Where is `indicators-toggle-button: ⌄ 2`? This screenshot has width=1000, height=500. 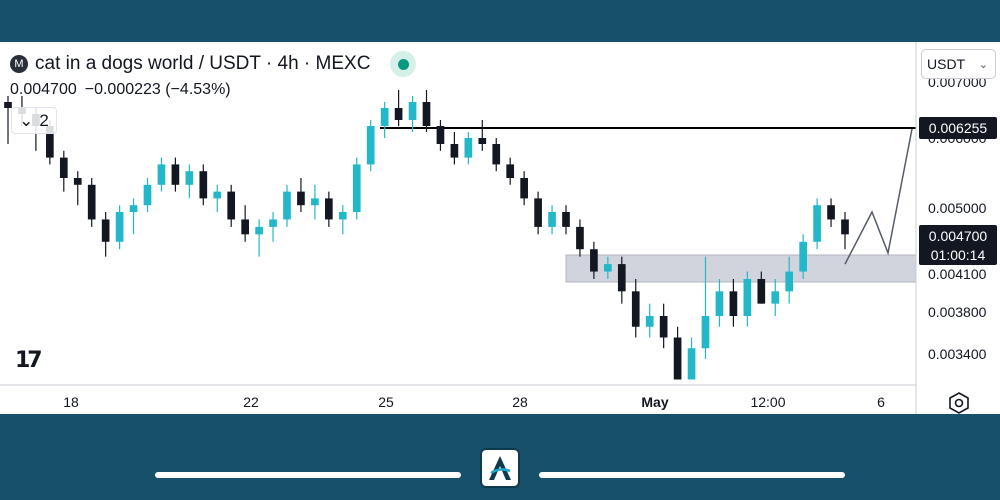
indicators-toggle-button: ⌄ 2 is located at coordinates (34, 120).